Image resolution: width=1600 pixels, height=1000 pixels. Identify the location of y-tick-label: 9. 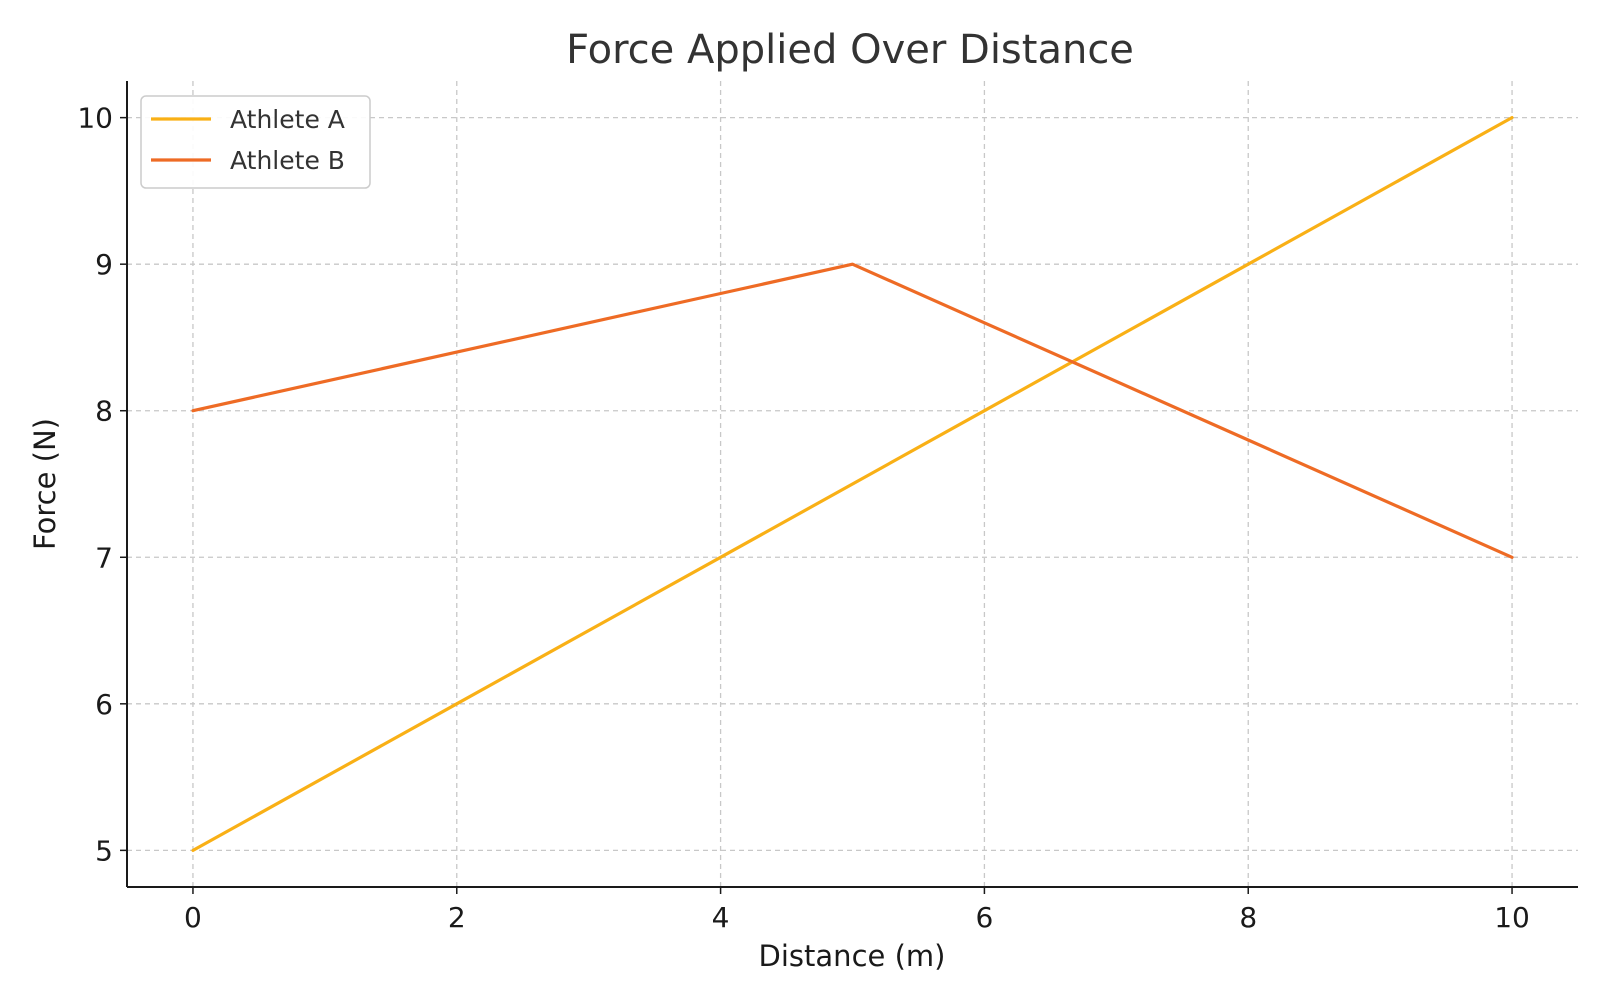
(104, 264).